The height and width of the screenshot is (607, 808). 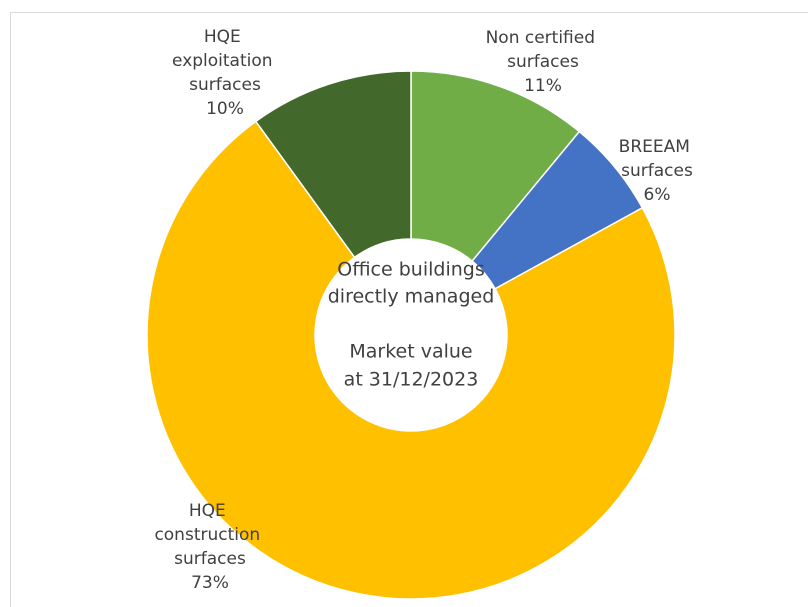 I want to click on category-label: HQE exploitation surfaces, so click(x=225, y=61).